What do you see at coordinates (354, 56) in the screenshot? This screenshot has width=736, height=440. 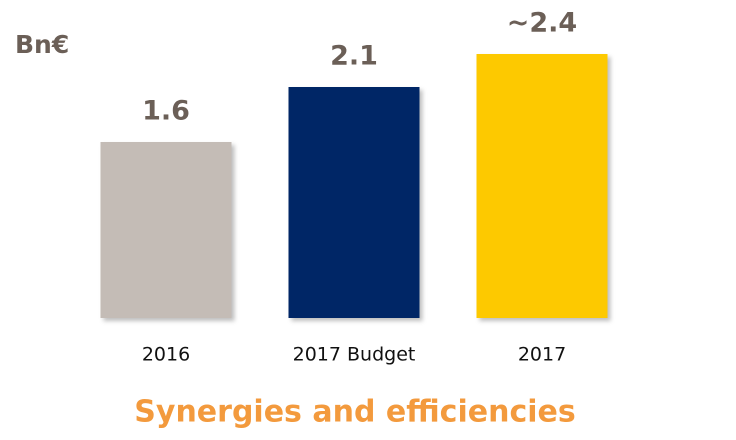 I see `value-label: 2.1` at bounding box center [354, 56].